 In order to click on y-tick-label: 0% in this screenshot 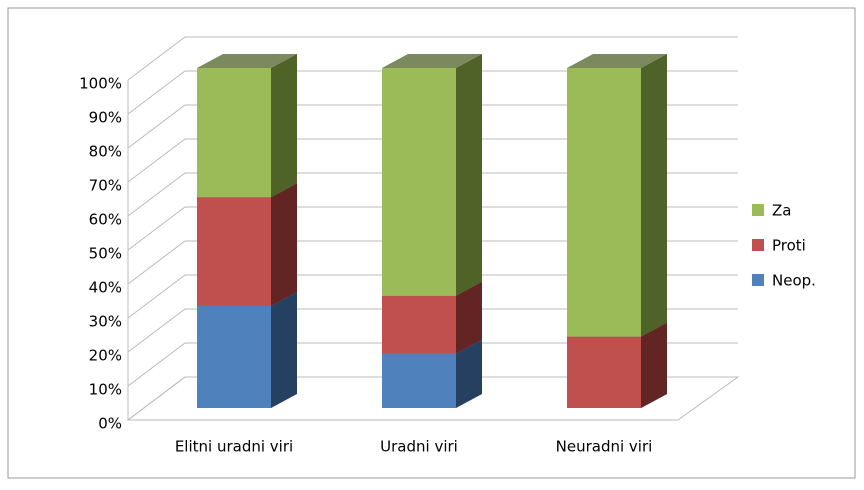, I will do `click(110, 424)`.